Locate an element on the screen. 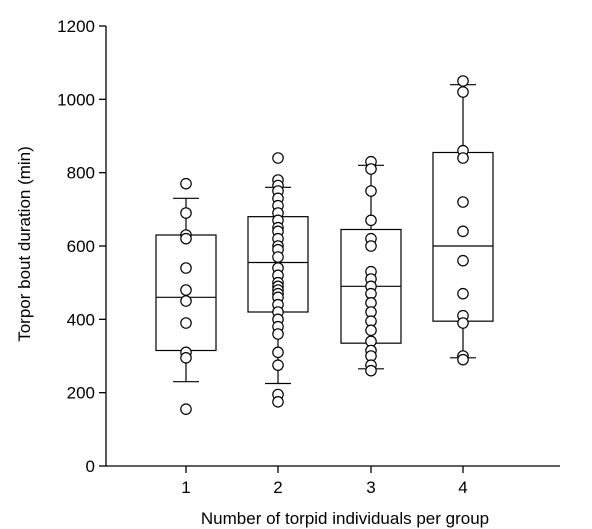 The height and width of the screenshot is (529, 592). y-axis: 0 200 400 600 800 1000 1200 is located at coordinates (82, 246).